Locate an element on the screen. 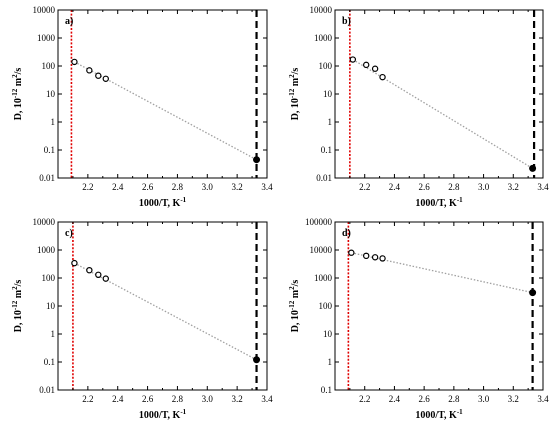  panel-label: a) is located at coordinates (69, 21).